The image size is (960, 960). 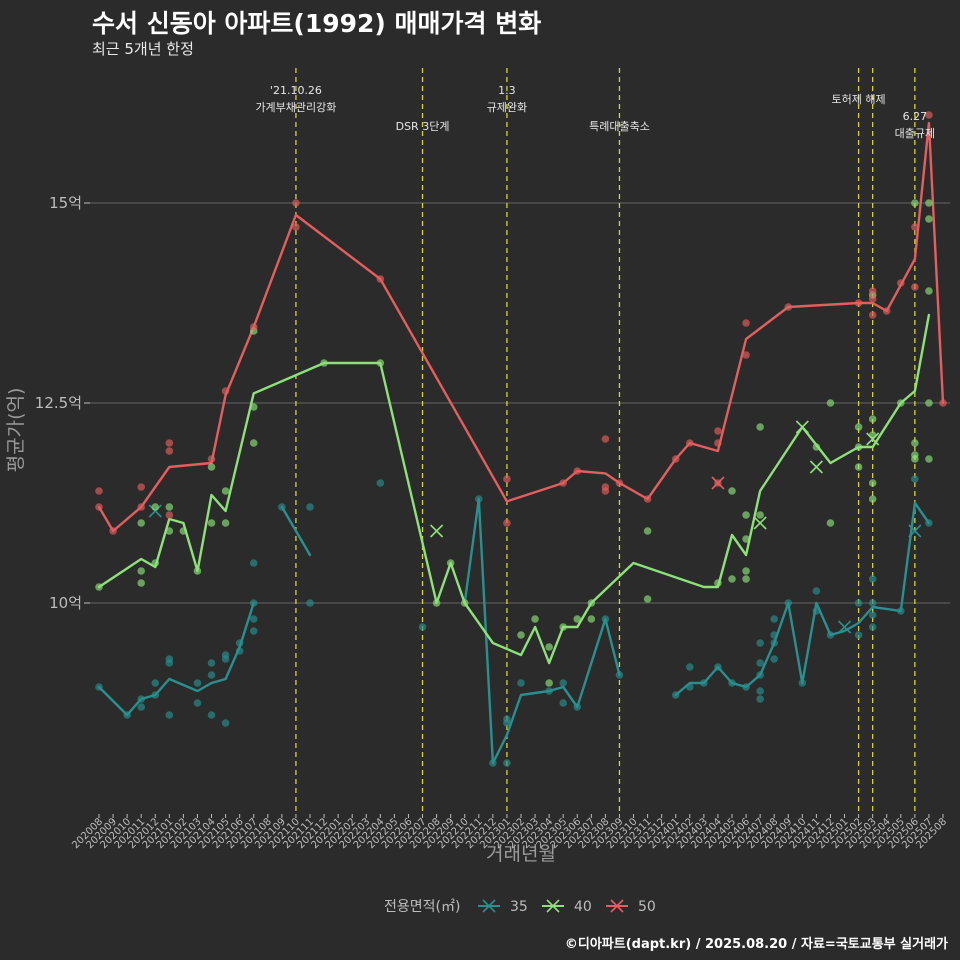 I want to click on event-label: '21.10.26, so click(x=296, y=90).